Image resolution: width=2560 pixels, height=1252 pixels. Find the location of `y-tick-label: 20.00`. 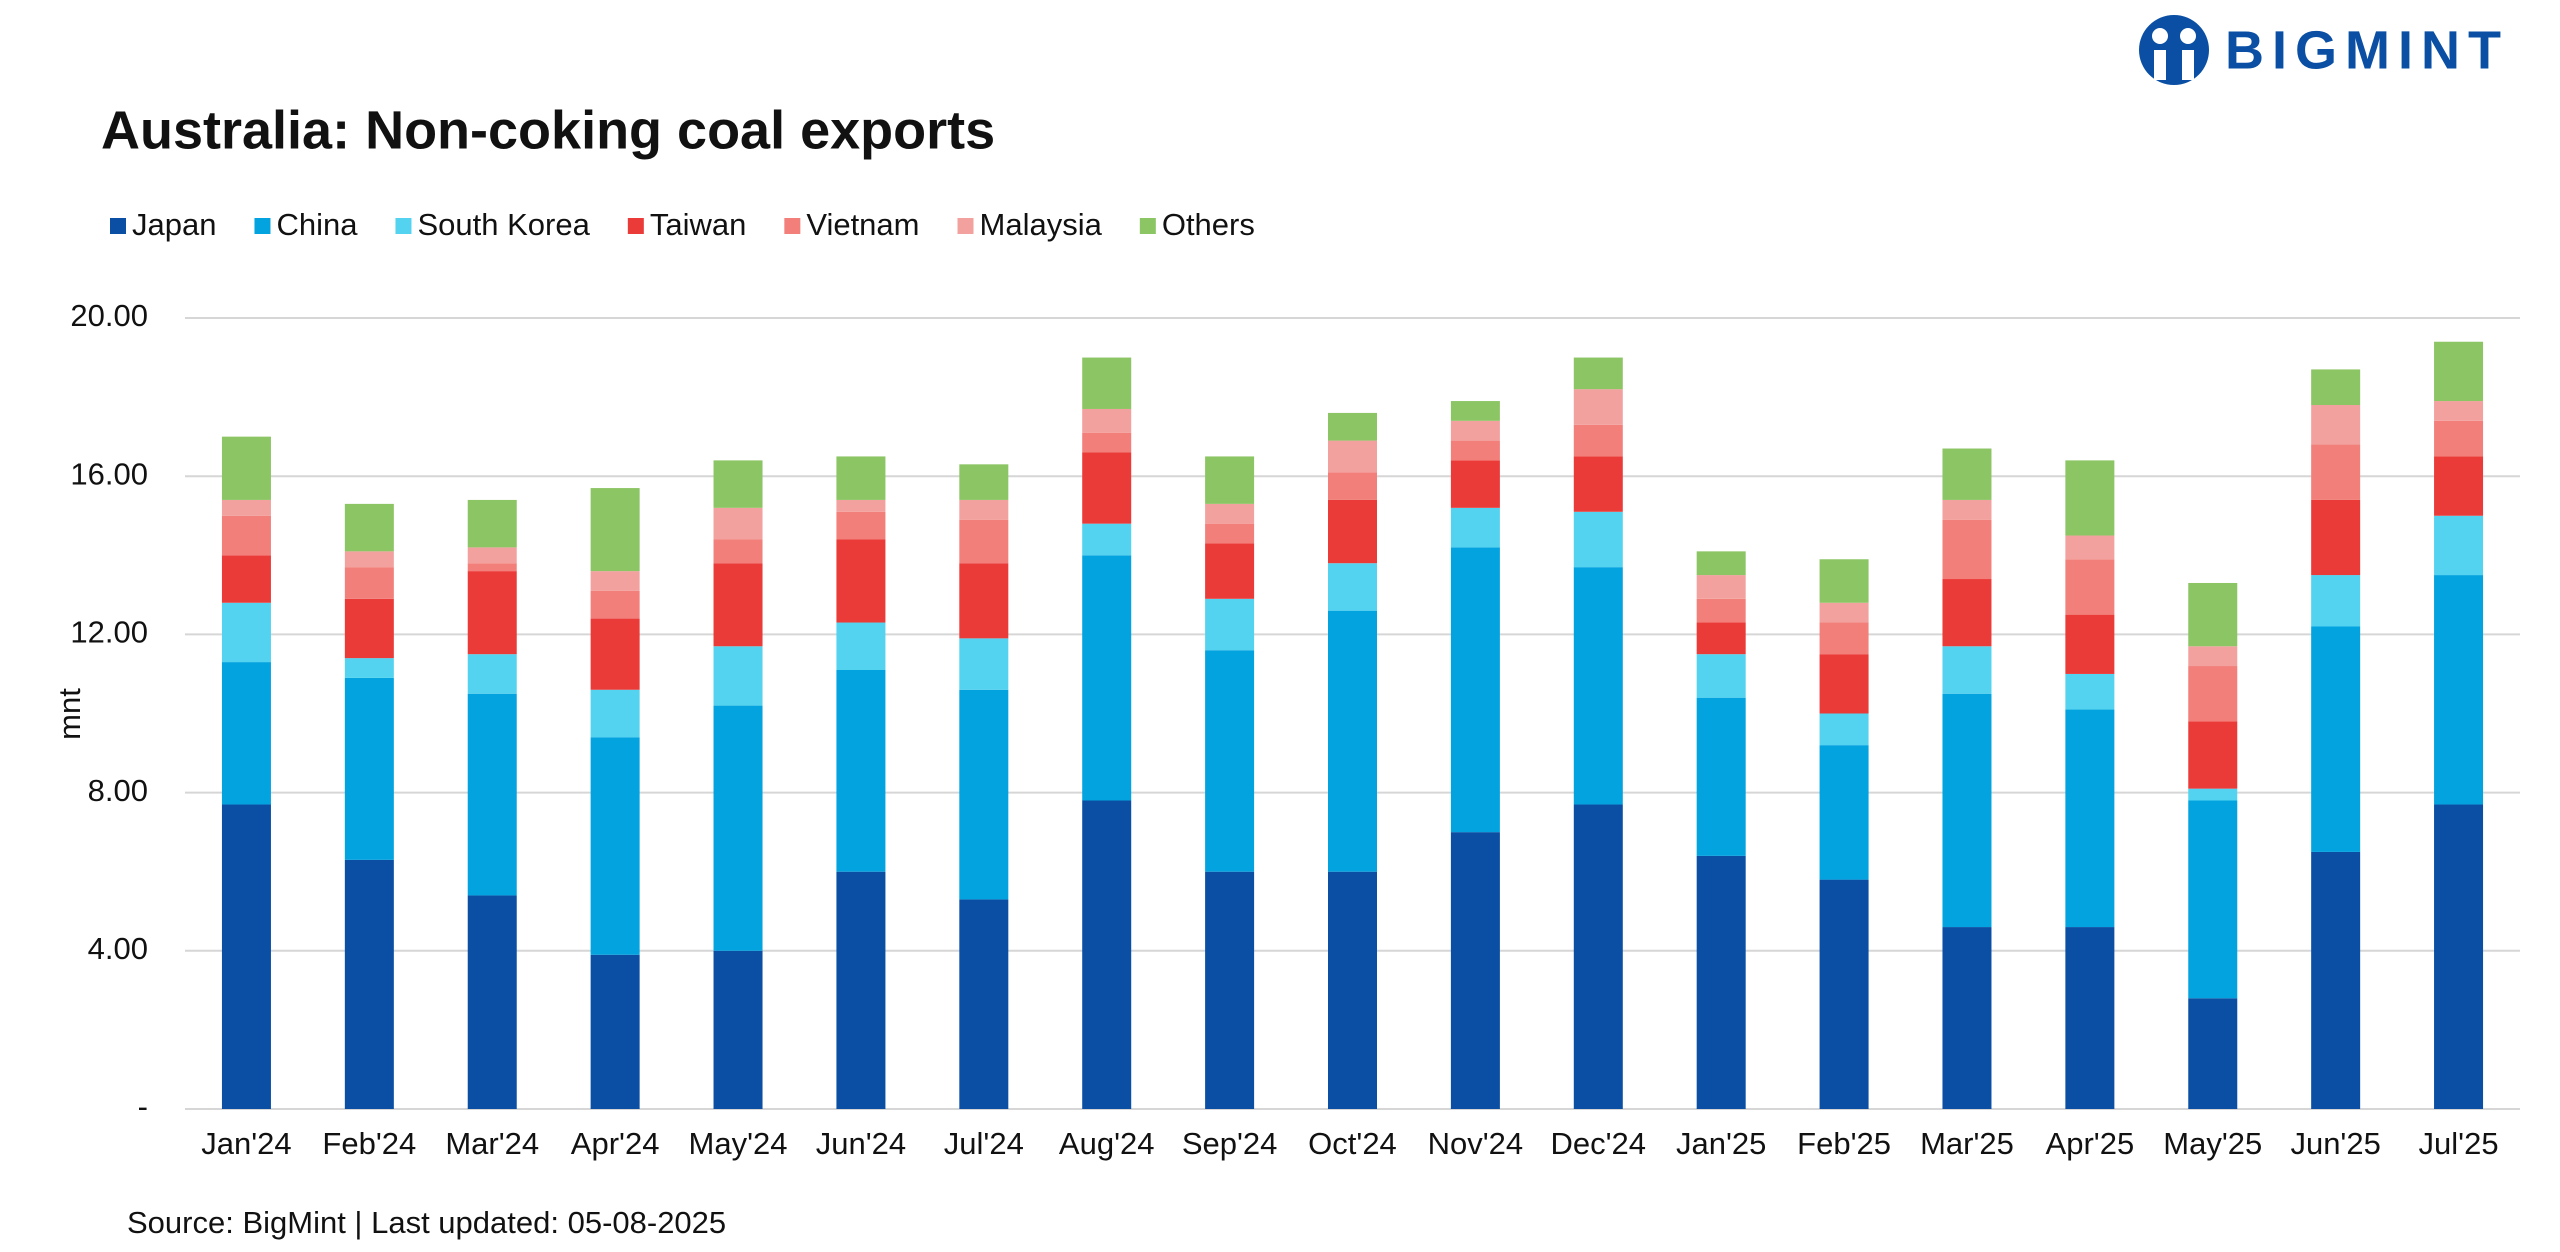

y-tick-label: 20.00 is located at coordinates (109, 315).